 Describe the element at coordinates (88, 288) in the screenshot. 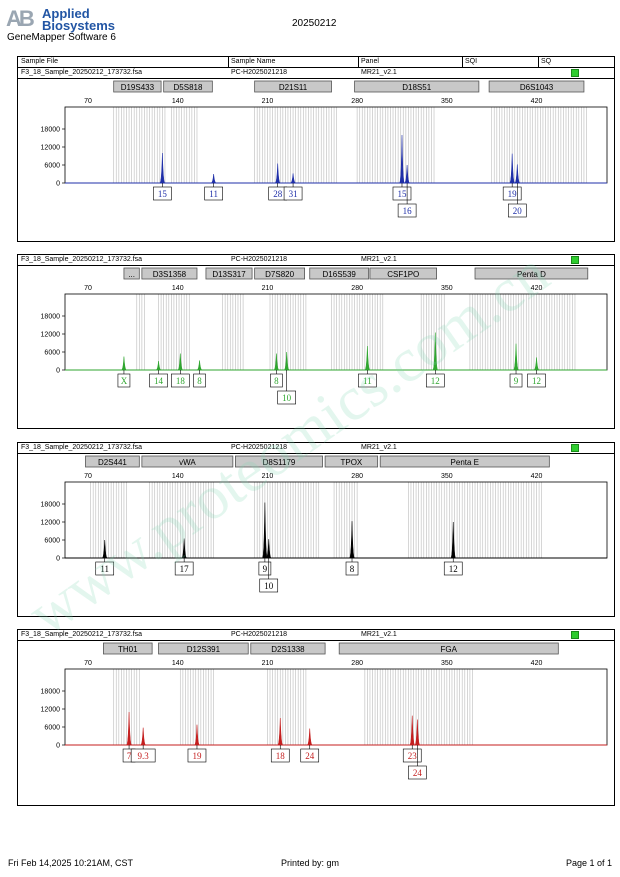

I see `x-tick-label: 70` at that location.